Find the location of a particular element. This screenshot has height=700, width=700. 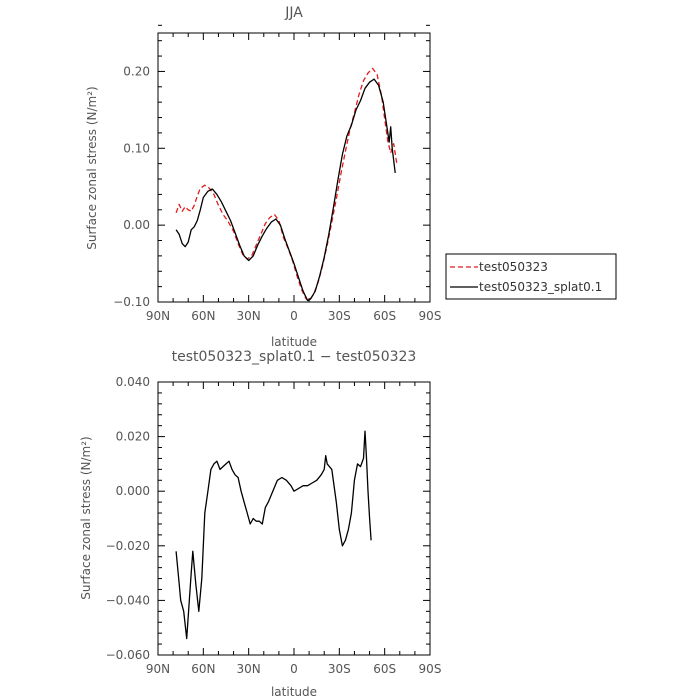

bottom-x-tick-label: 30S is located at coordinates (339, 669).